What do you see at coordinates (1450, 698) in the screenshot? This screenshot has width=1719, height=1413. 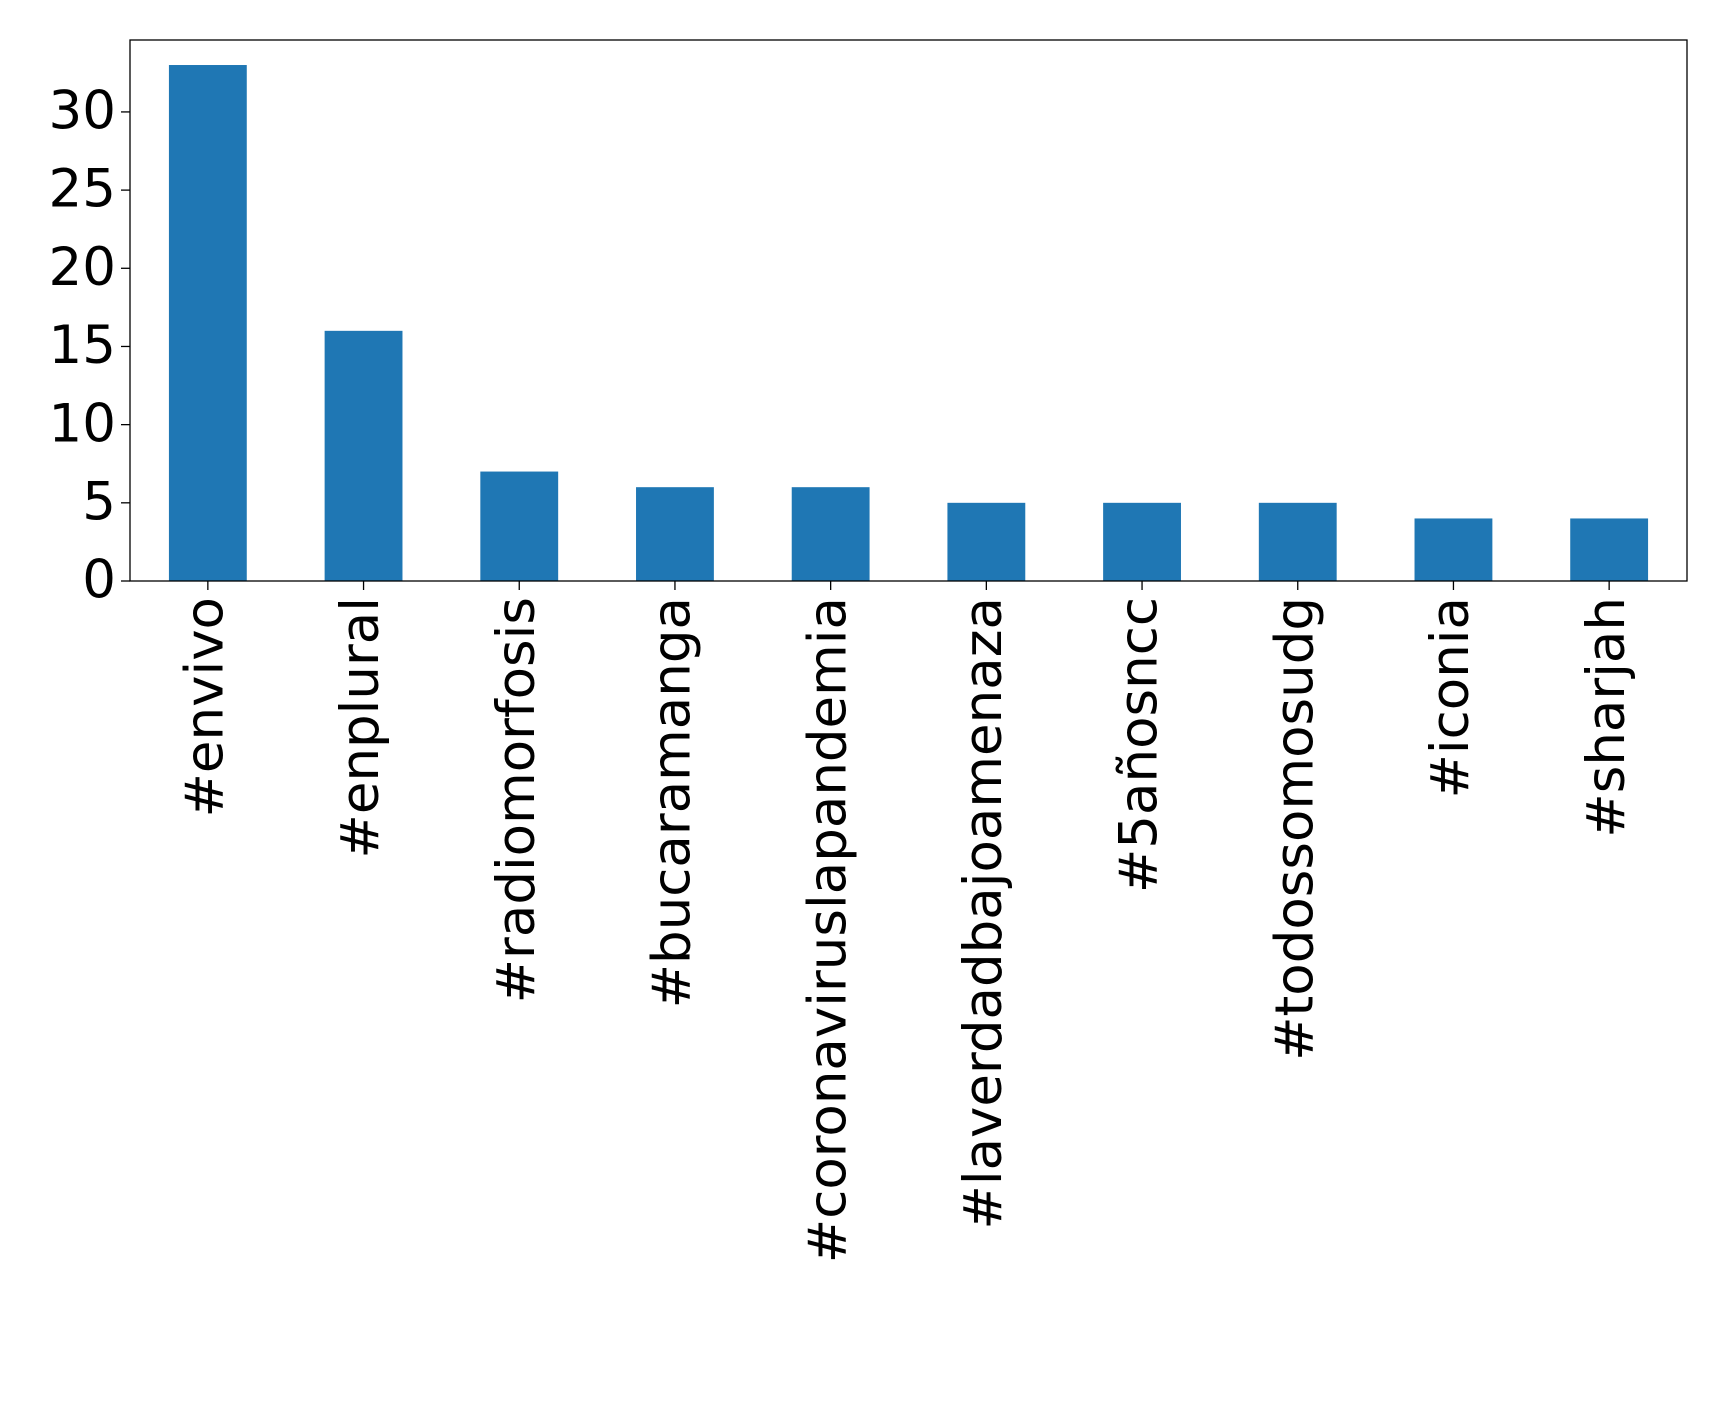 I see `x-tick-label: #iconia` at bounding box center [1450, 698].